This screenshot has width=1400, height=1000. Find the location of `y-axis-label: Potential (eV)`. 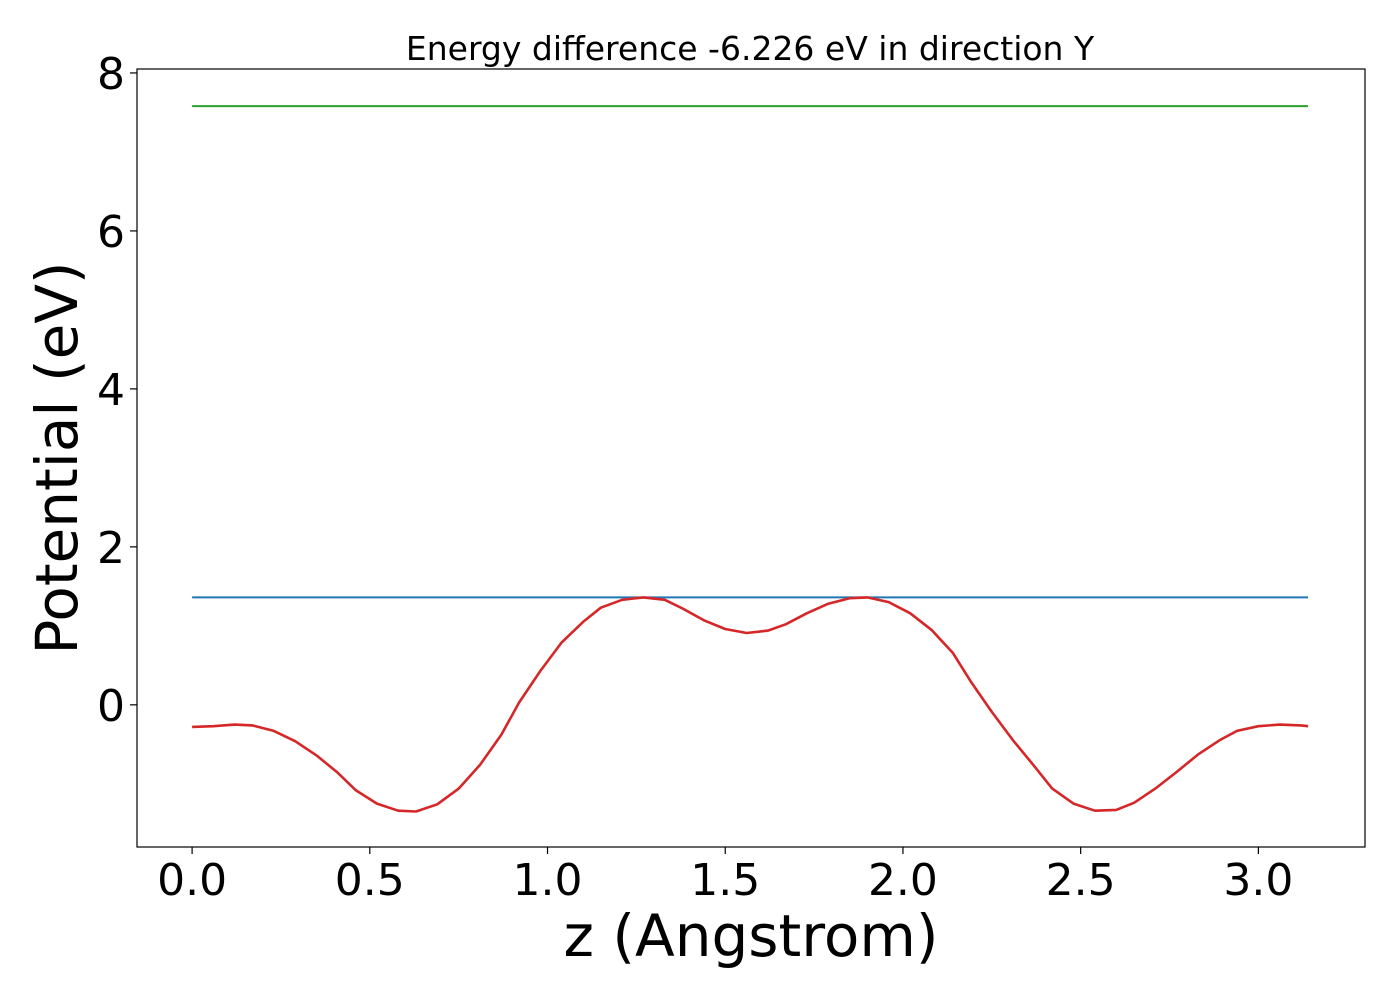

y-axis-label: Potential (eV) is located at coordinates (57, 457).